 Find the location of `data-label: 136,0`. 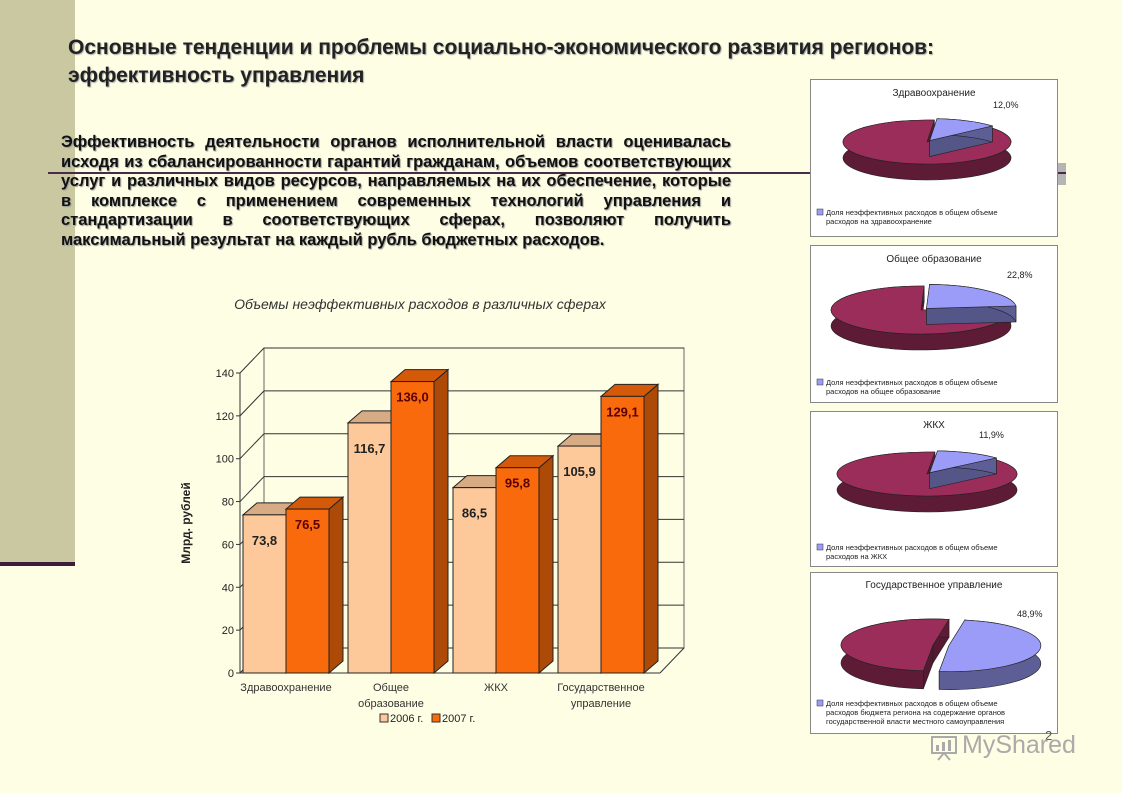

data-label: 136,0 is located at coordinates (412, 397).